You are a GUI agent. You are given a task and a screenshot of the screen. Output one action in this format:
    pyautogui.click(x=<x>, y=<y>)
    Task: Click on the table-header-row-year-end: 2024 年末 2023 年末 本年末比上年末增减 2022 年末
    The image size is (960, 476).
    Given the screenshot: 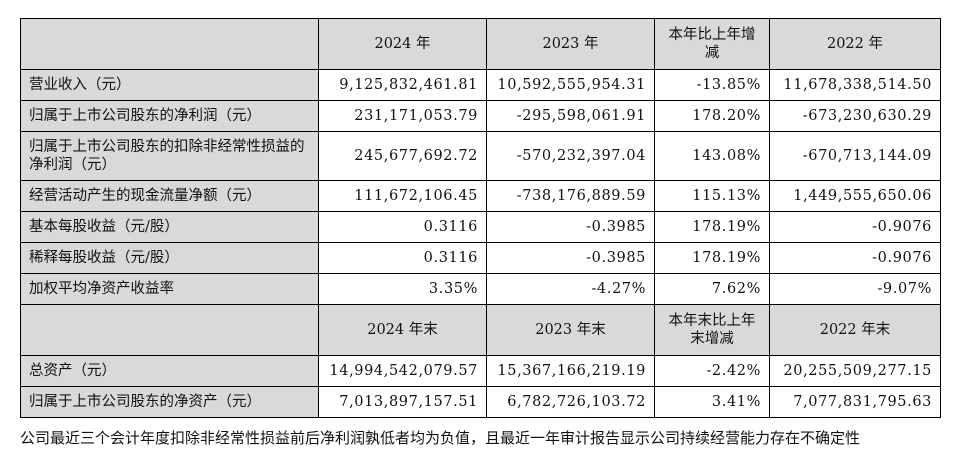 What is the action you would take?
    pyautogui.click(x=480, y=330)
    